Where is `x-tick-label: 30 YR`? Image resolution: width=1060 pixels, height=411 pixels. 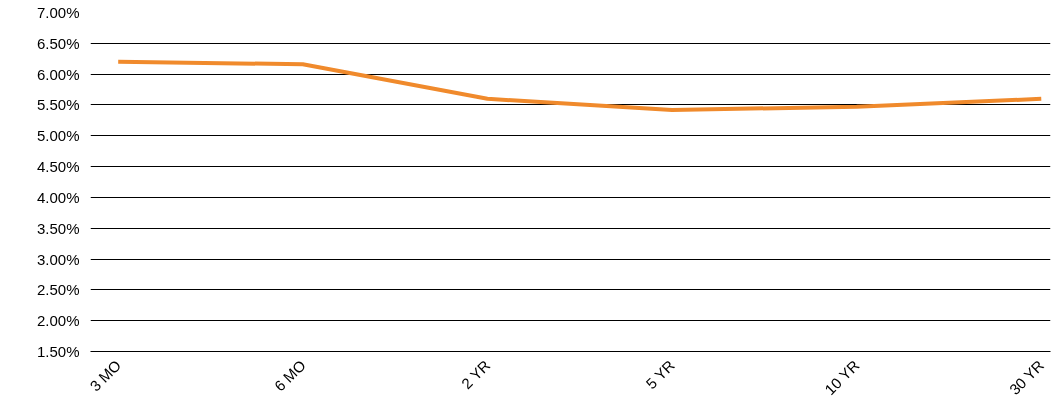
x-tick-label: 30 YR is located at coordinates (1026, 377).